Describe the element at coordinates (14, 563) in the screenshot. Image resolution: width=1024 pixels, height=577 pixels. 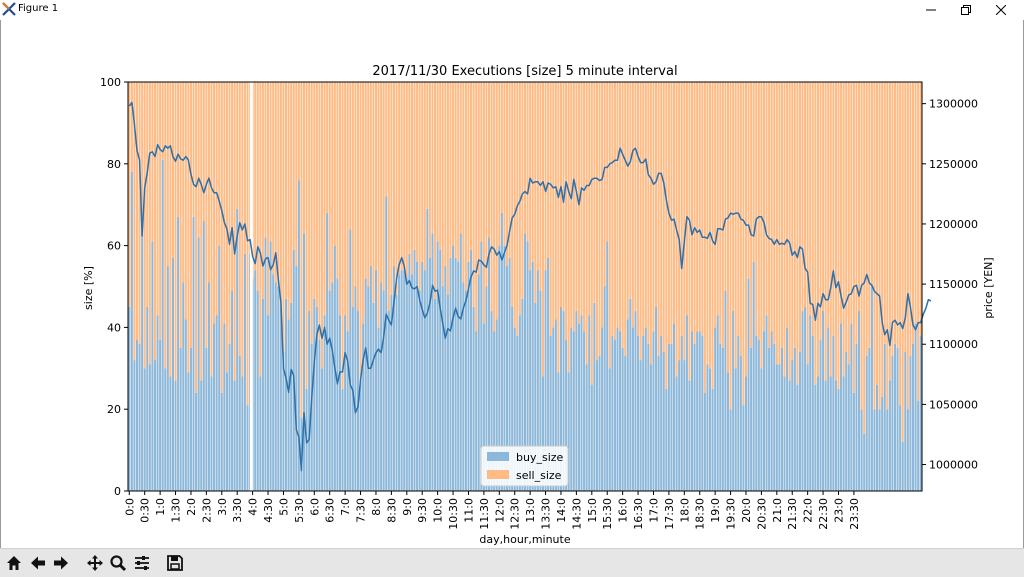
I see `home-button` at that location.